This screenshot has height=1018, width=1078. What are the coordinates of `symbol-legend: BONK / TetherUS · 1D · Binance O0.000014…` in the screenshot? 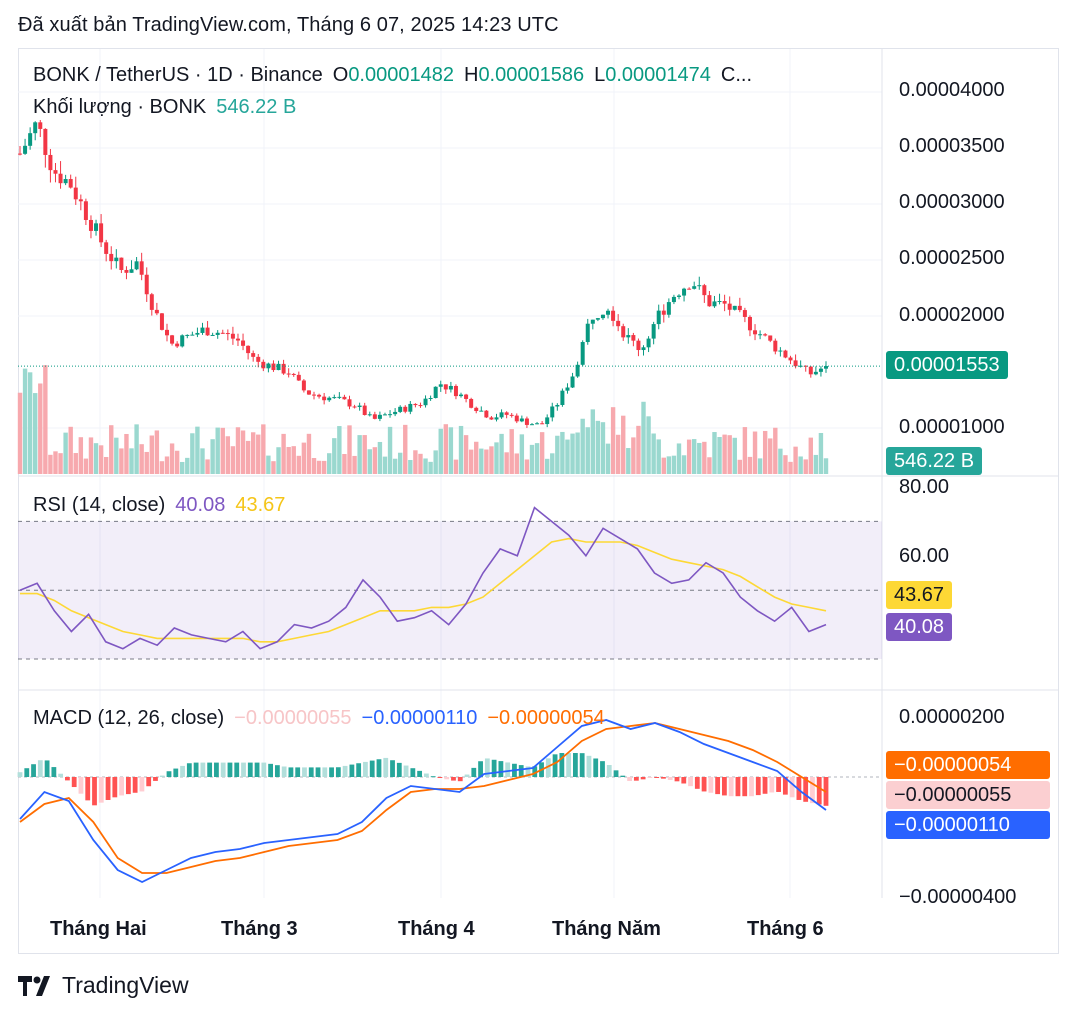 It's located at (392, 75).